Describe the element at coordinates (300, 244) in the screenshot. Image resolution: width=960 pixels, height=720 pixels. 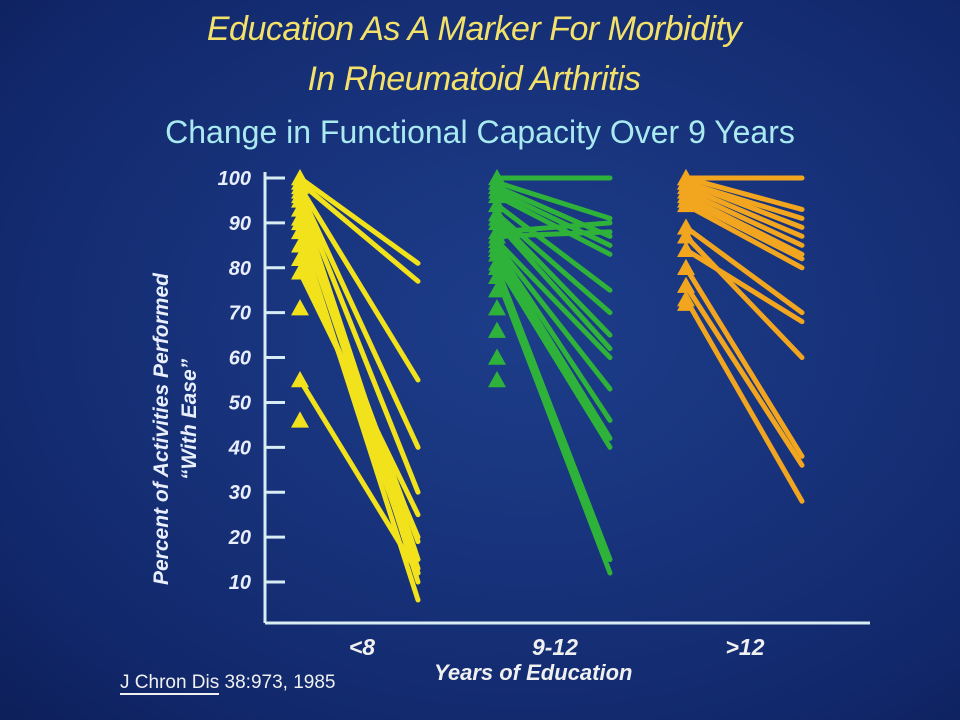
I see `series-<8-marker-10` at that location.